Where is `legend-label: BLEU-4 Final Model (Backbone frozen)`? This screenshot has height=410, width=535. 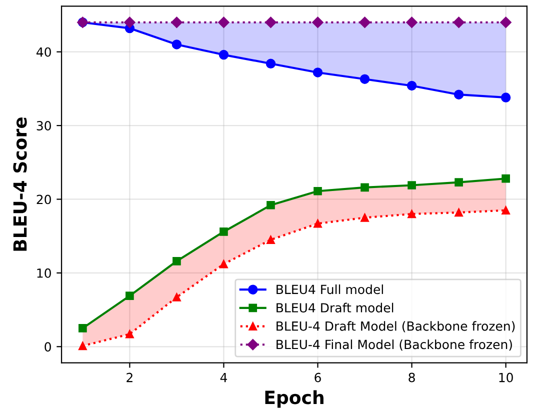 legend-label: BLEU-4 Final Model (Backbone frozen) is located at coordinates (394, 345).